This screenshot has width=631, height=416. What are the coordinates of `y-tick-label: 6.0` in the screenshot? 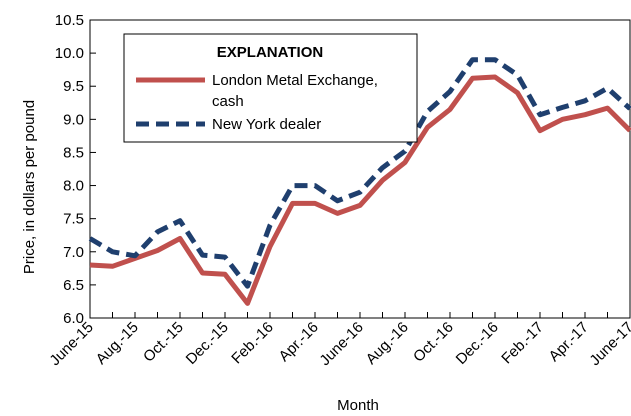 It's located at (73, 318).